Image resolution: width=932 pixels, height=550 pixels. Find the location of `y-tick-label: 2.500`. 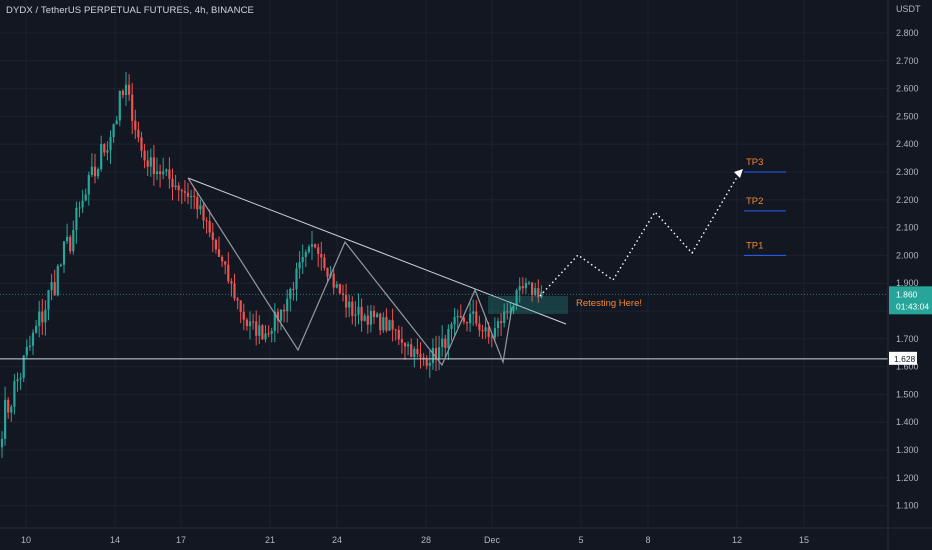

y-tick-label: 2.500 is located at coordinates (907, 116).